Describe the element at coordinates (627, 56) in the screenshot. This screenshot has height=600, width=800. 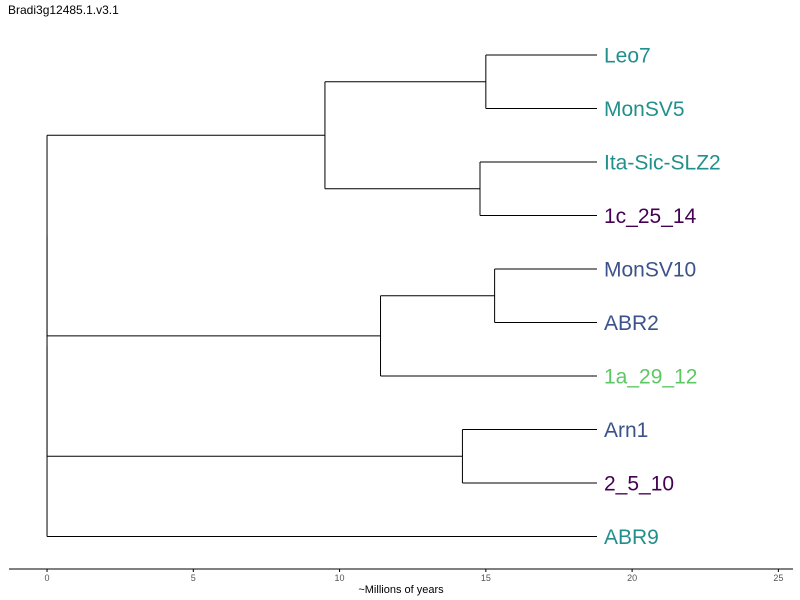
I see `tip-label-0: Leo7` at that location.